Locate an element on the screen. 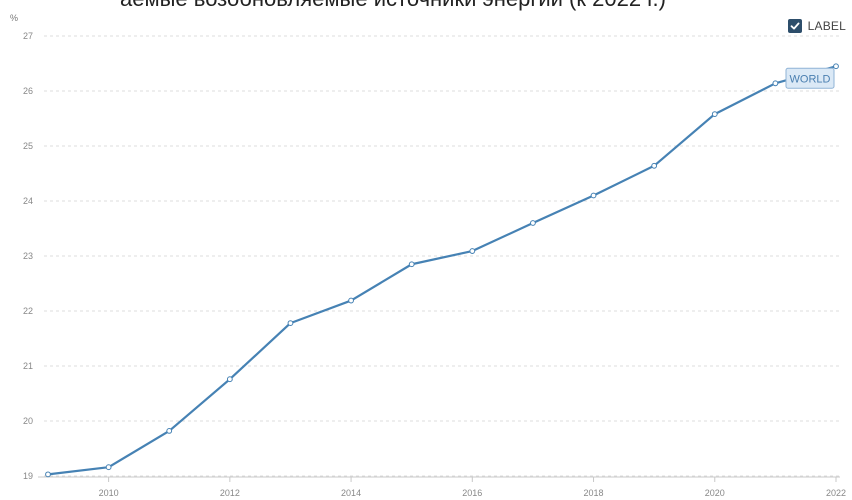  y-tick-label: 26 is located at coordinates (28, 91).